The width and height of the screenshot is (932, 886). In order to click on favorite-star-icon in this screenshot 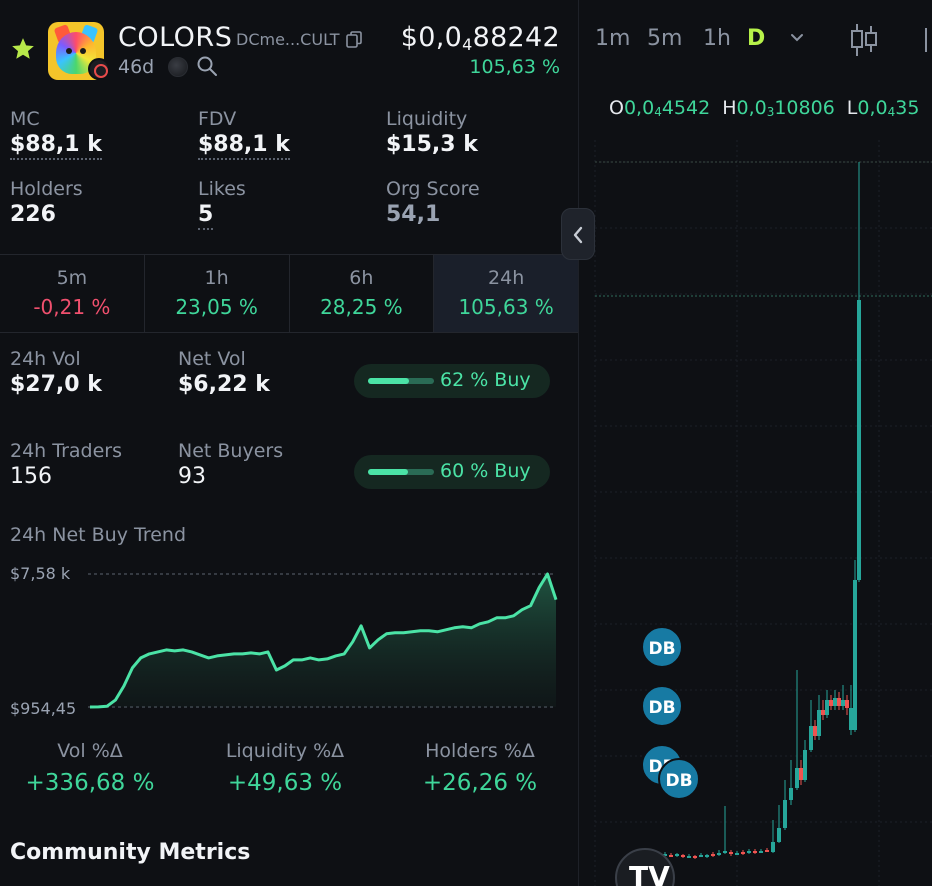, I will do `click(23, 49)`.